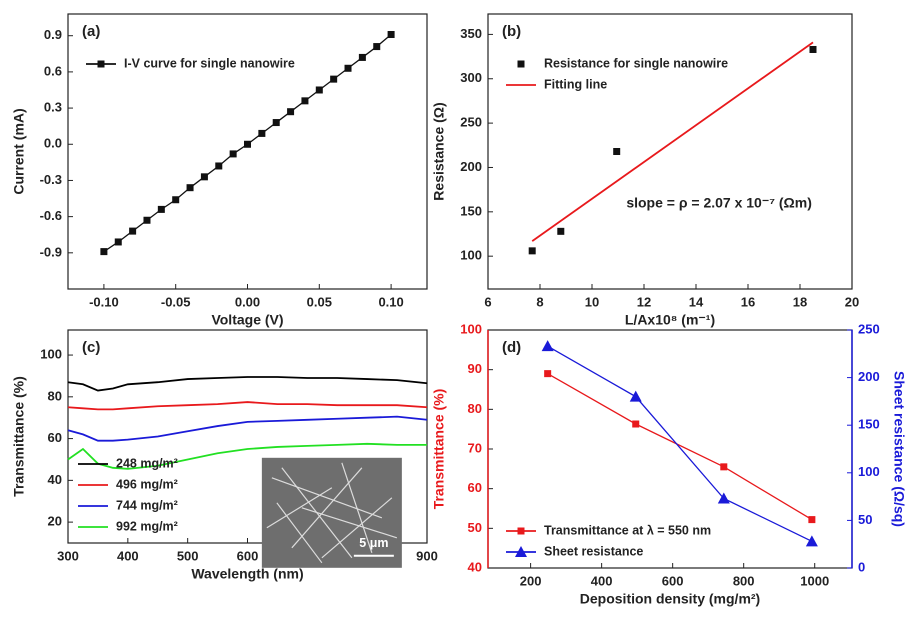  Describe the element at coordinates (439, 151) in the screenshot. I see `y-axis-label: Resistance (Ω)` at that location.